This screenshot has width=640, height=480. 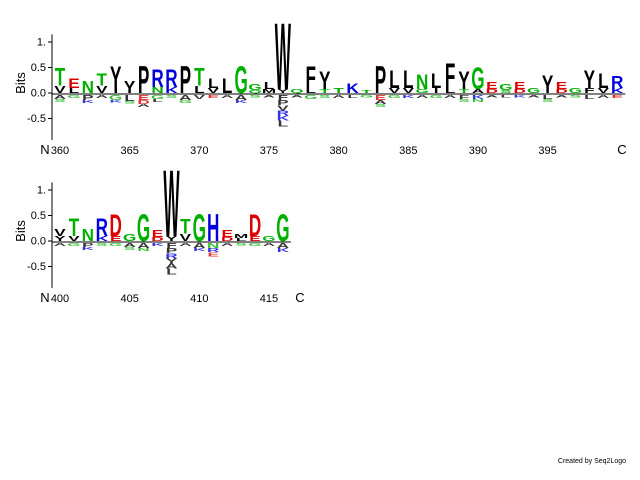 What do you see at coordinates (129, 299) in the screenshot?
I see `logo-row-400-xtick-label: 405` at bounding box center [129, 299].